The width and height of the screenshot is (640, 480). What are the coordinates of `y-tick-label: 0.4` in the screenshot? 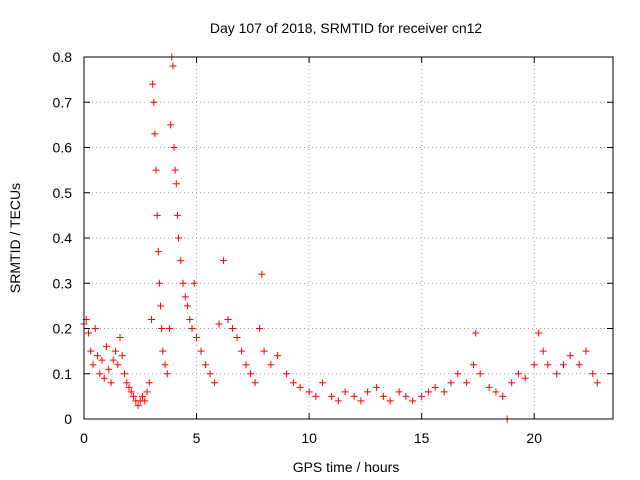 It's located at (63, 238).